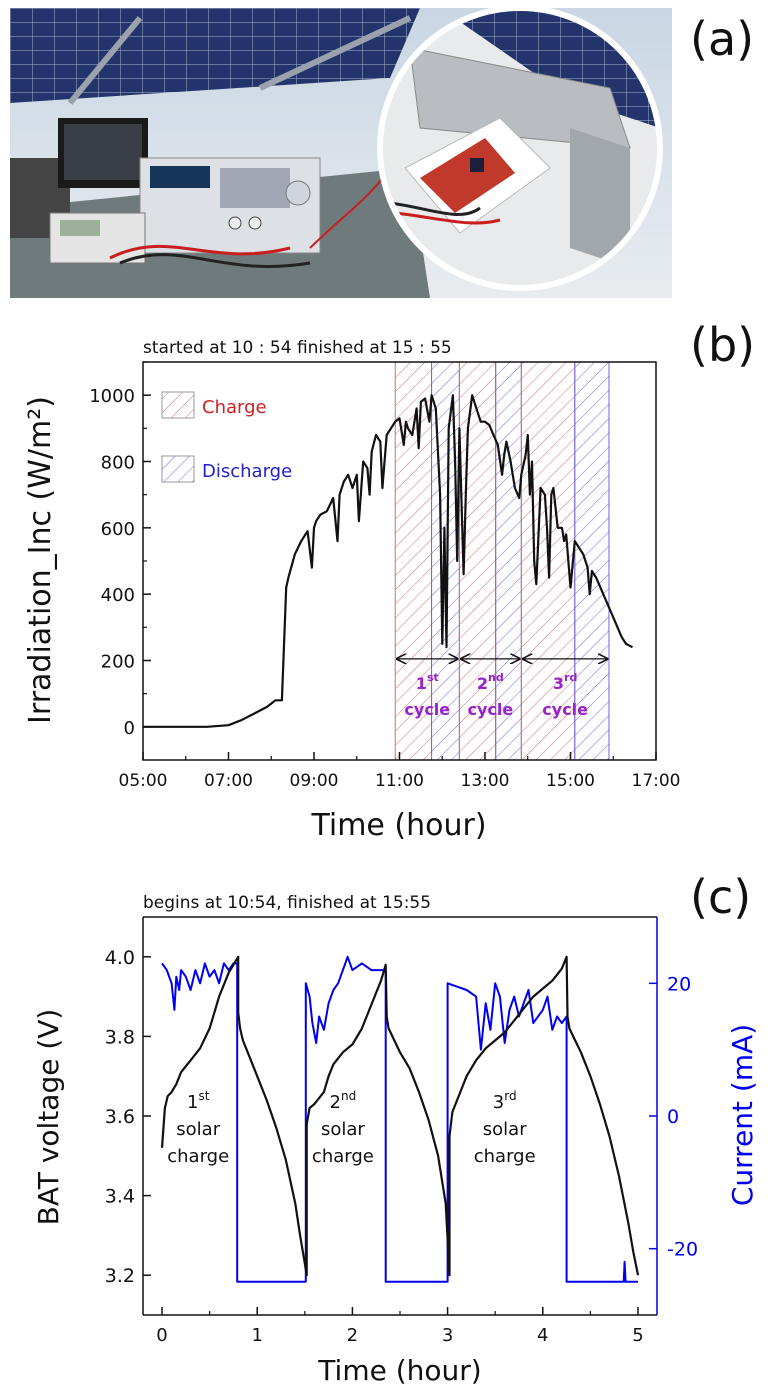  I want to click on b-ytick-label: 1000, so click(112, 396).